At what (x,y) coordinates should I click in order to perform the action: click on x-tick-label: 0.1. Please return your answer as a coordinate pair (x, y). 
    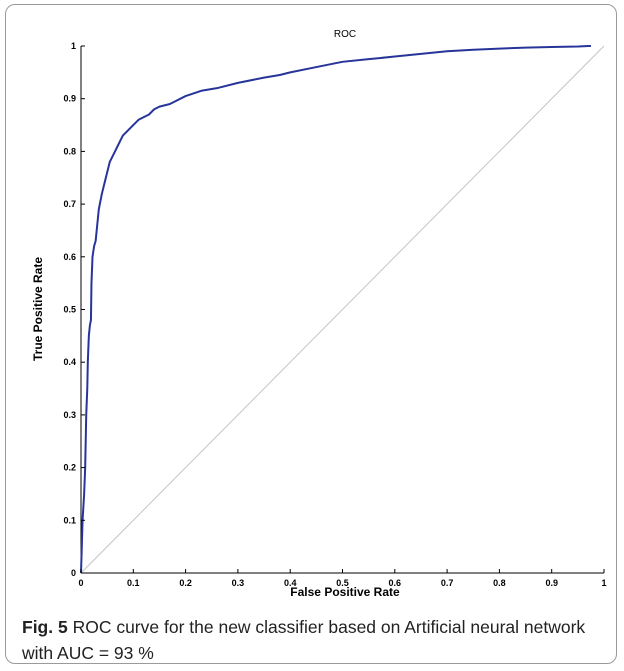
    Looking at the image, I should click on (133, 583).